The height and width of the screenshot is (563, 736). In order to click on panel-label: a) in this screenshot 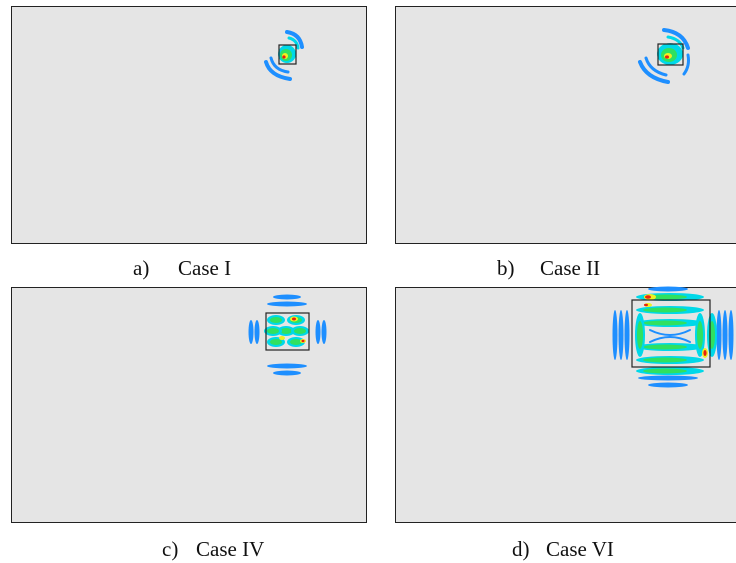, I will do `click(141, 268)`.